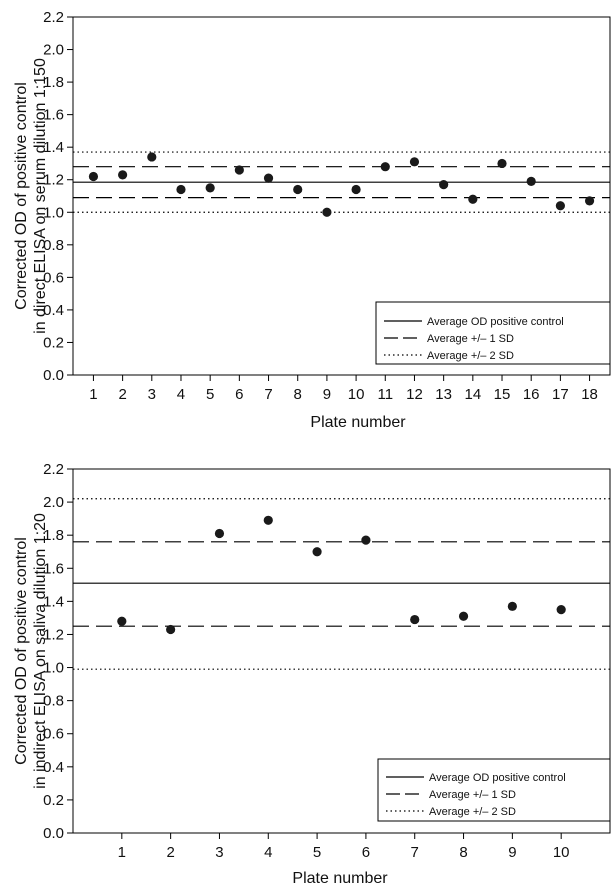 The image size is (613, 889). Describe the element at coordinates (589, 394) in the screenshot. I see `x-tick-label: 18` at that location.